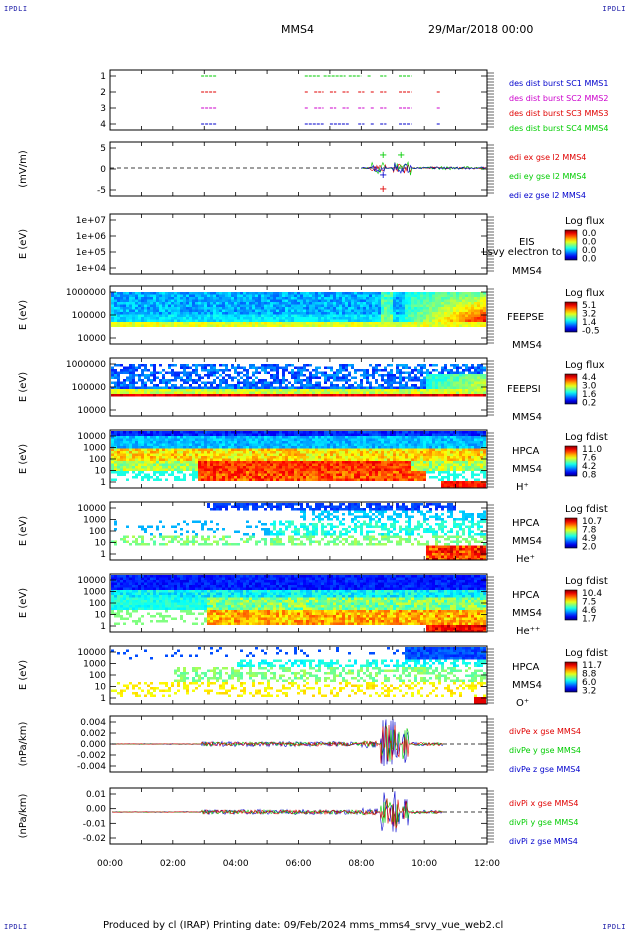 The width and height of the screenshot is (630, 934). What do you see at coordinates (592, 522) in the screenshot?
I see `colorbar-tick-label: 10.7` at bounding box center [592, 522].